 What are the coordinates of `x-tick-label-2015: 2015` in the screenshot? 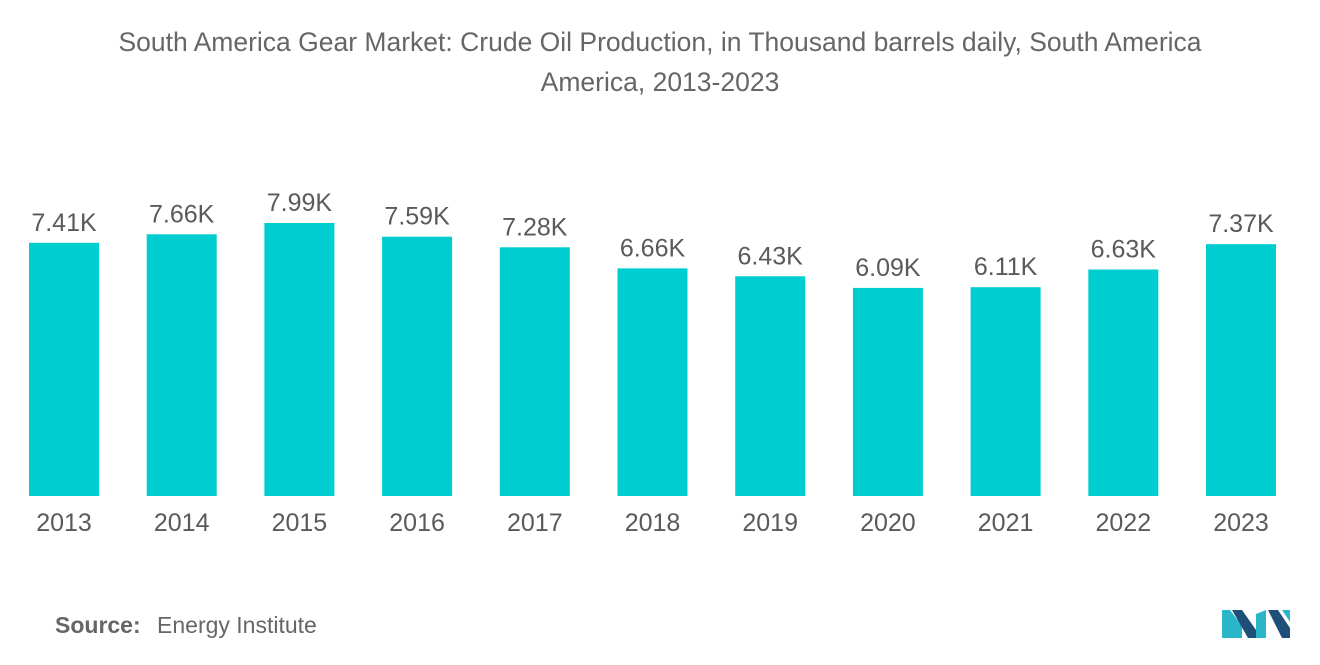 It's located at (300, 523).